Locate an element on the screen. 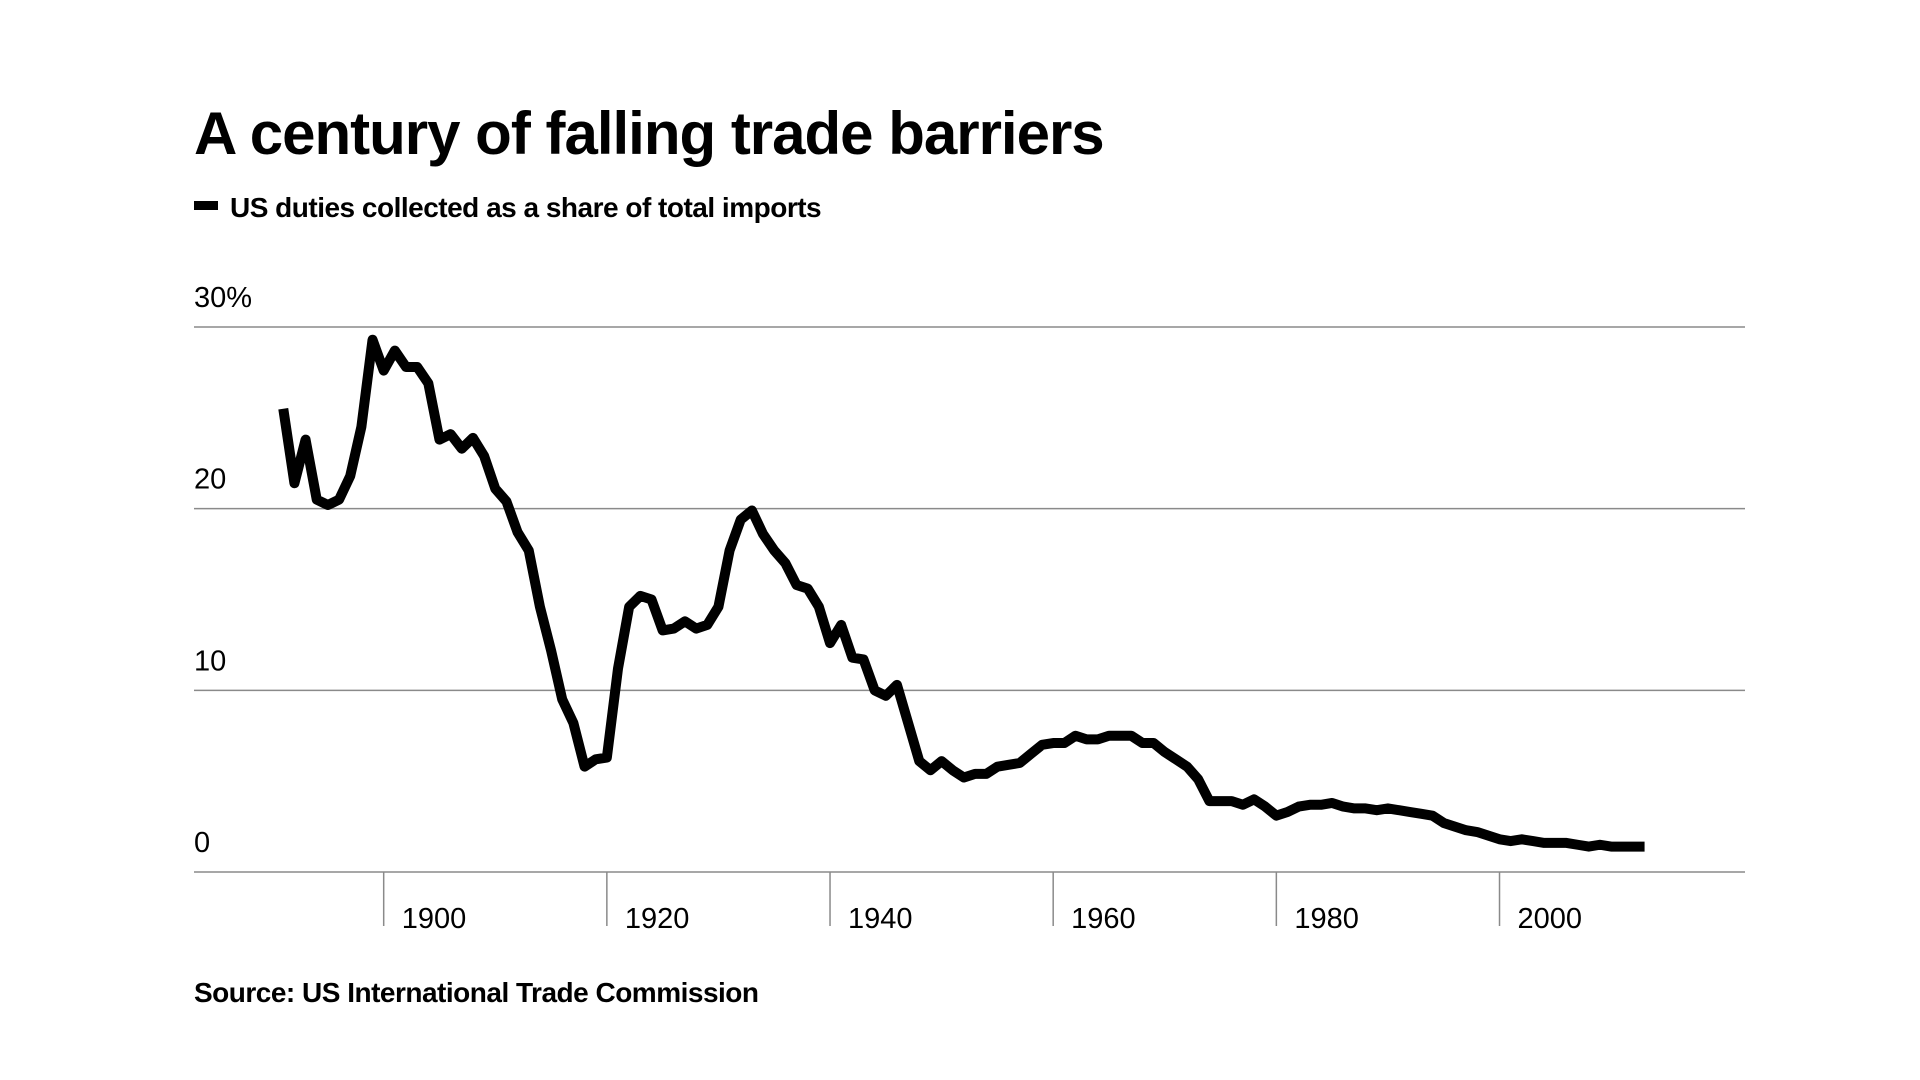  x-tick-label: 2000 is located at coordinates (1550, 919).